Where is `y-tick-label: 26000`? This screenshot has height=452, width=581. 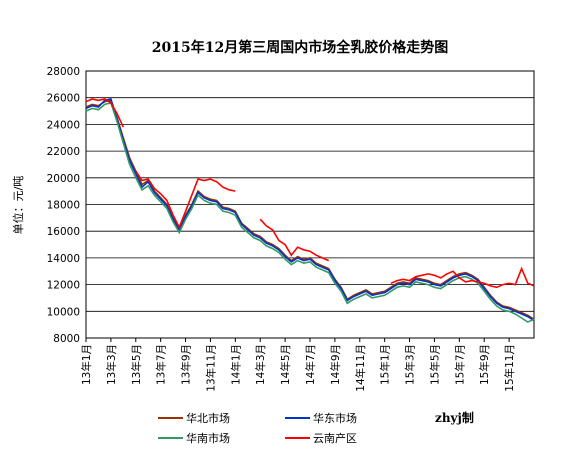
y-tick-label: 26000 is located at coordinates (63, 99).